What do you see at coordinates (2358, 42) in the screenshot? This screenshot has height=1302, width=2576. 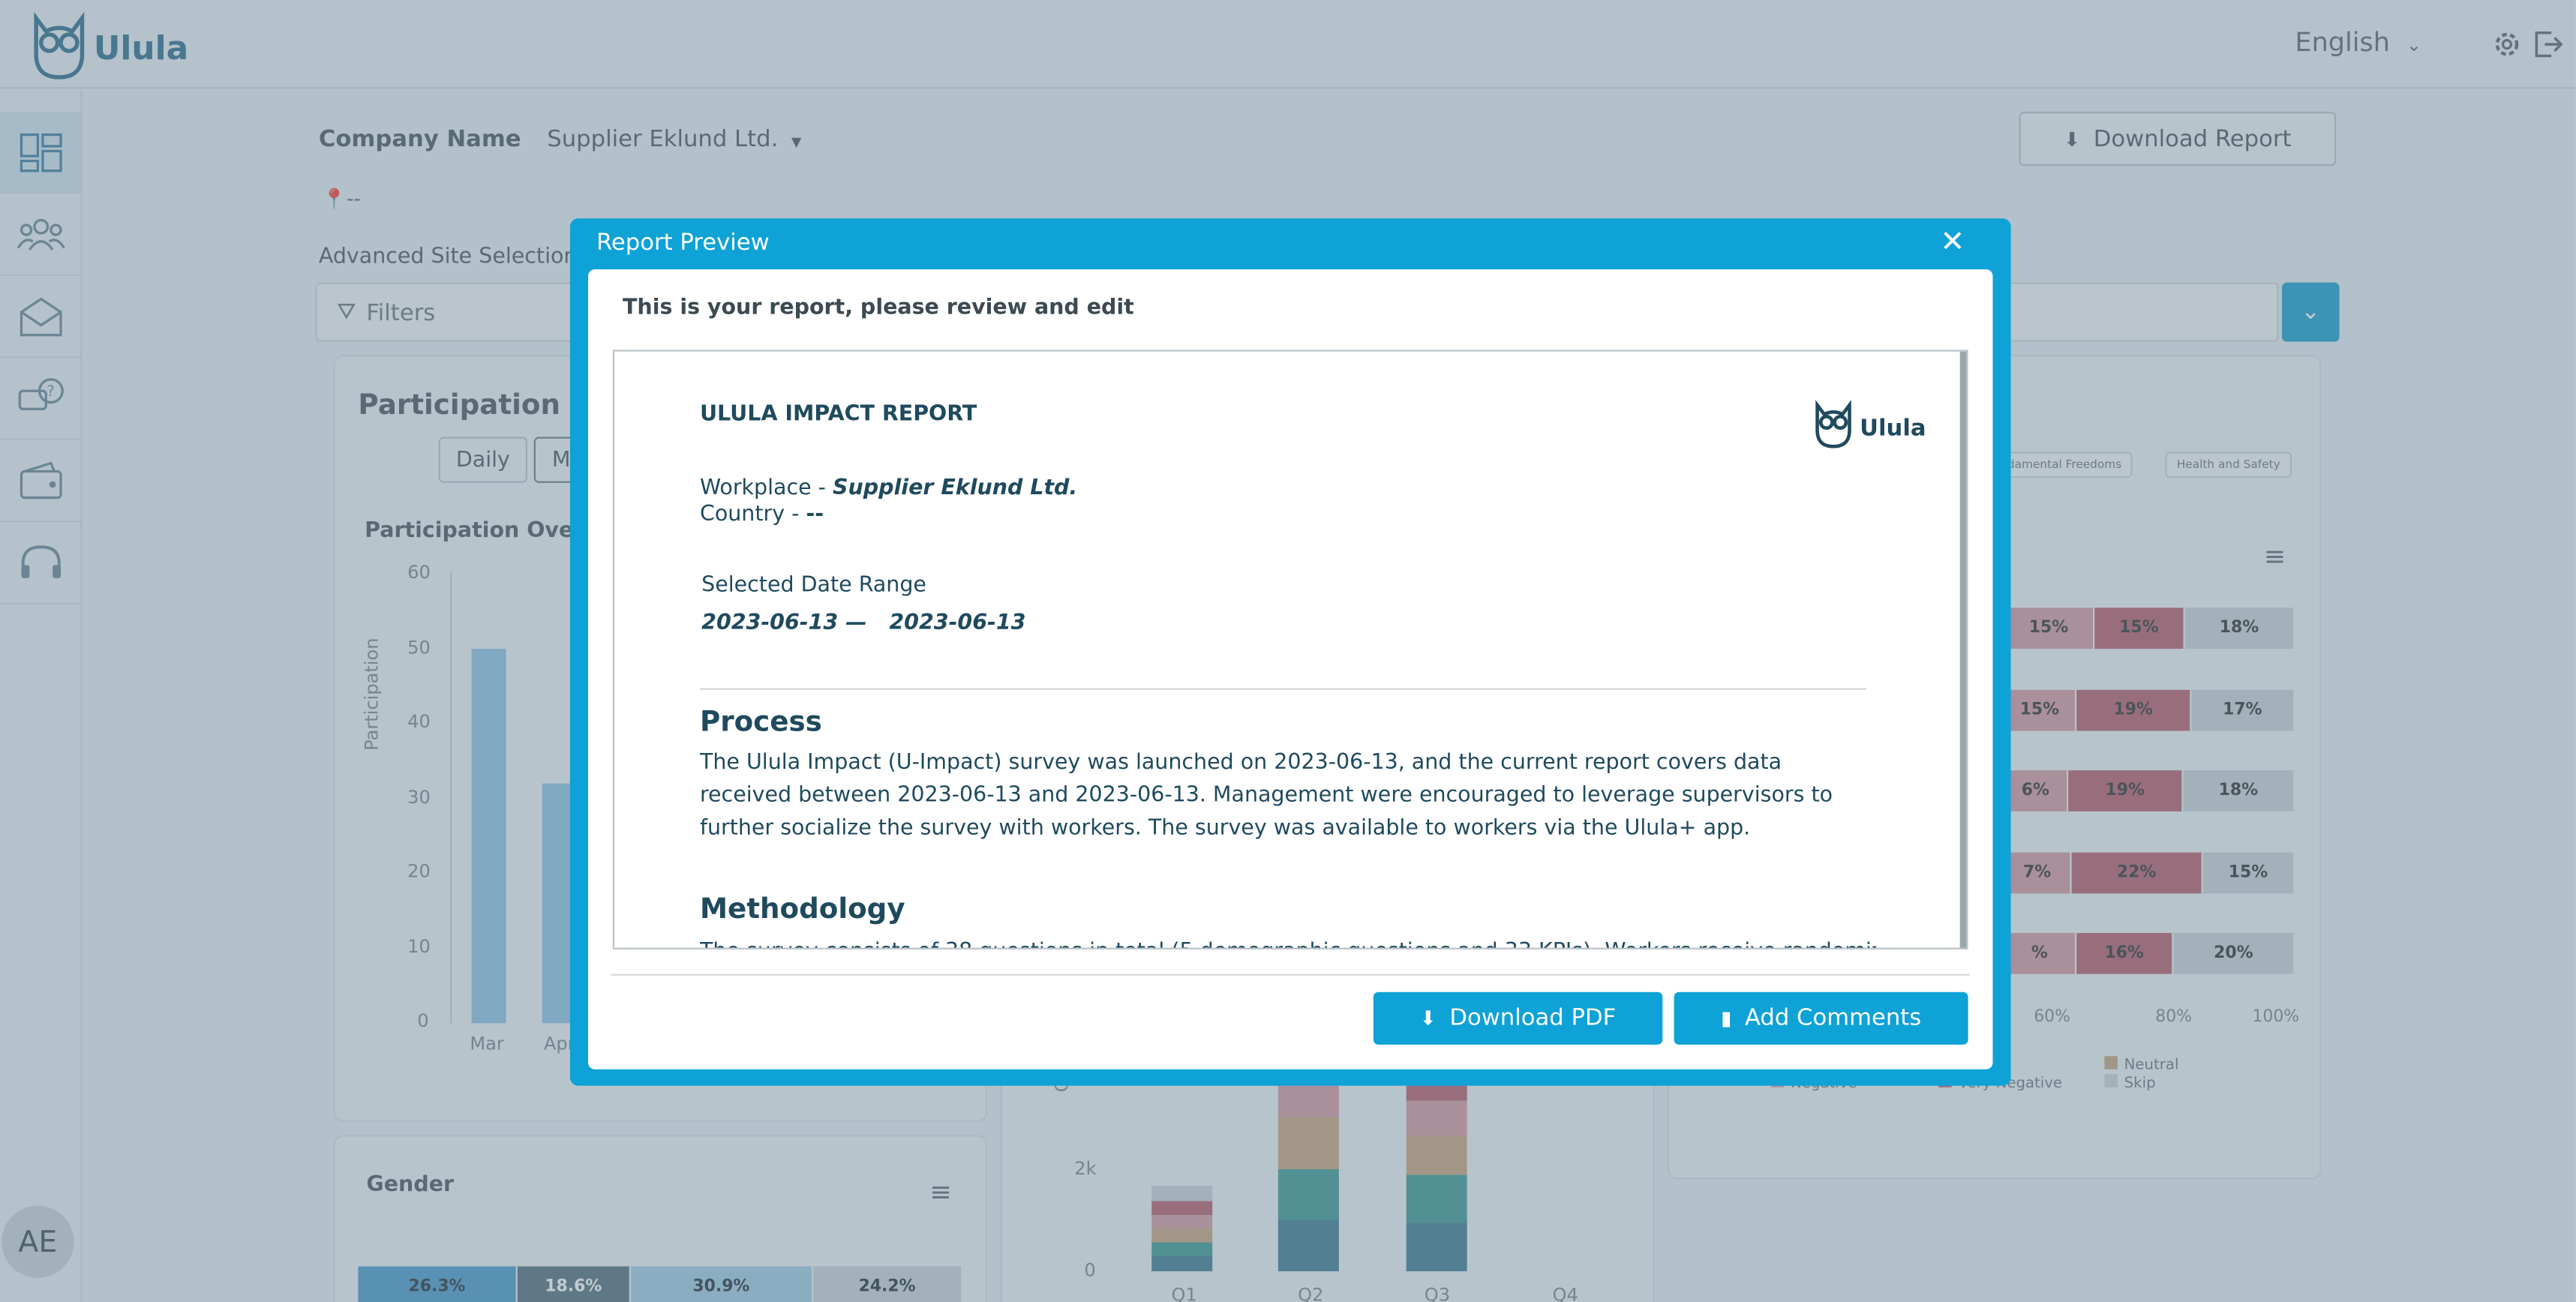 I see `language-selector: English ⌄` at bounding box center [2358, 42].